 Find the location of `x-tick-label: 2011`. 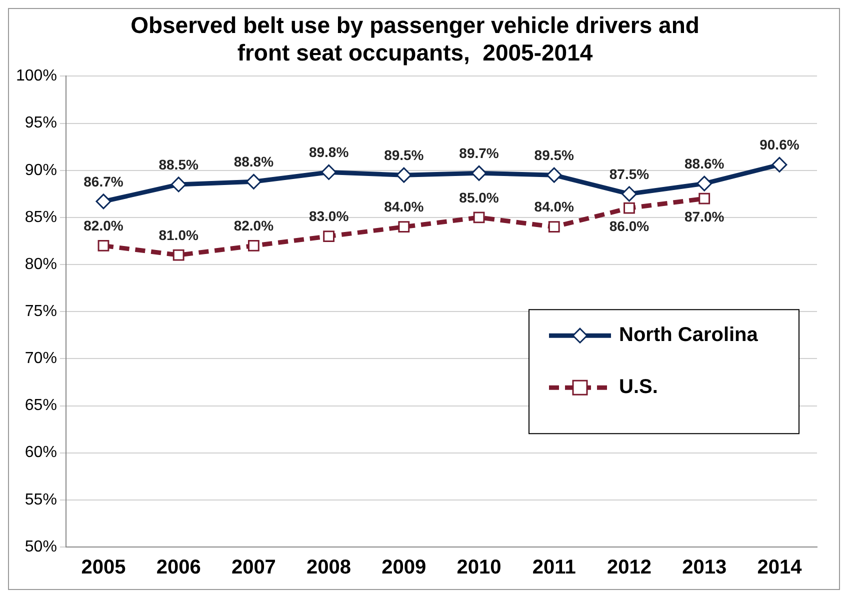

x-tick-label: 2011 is located at coordinates (554, 567).